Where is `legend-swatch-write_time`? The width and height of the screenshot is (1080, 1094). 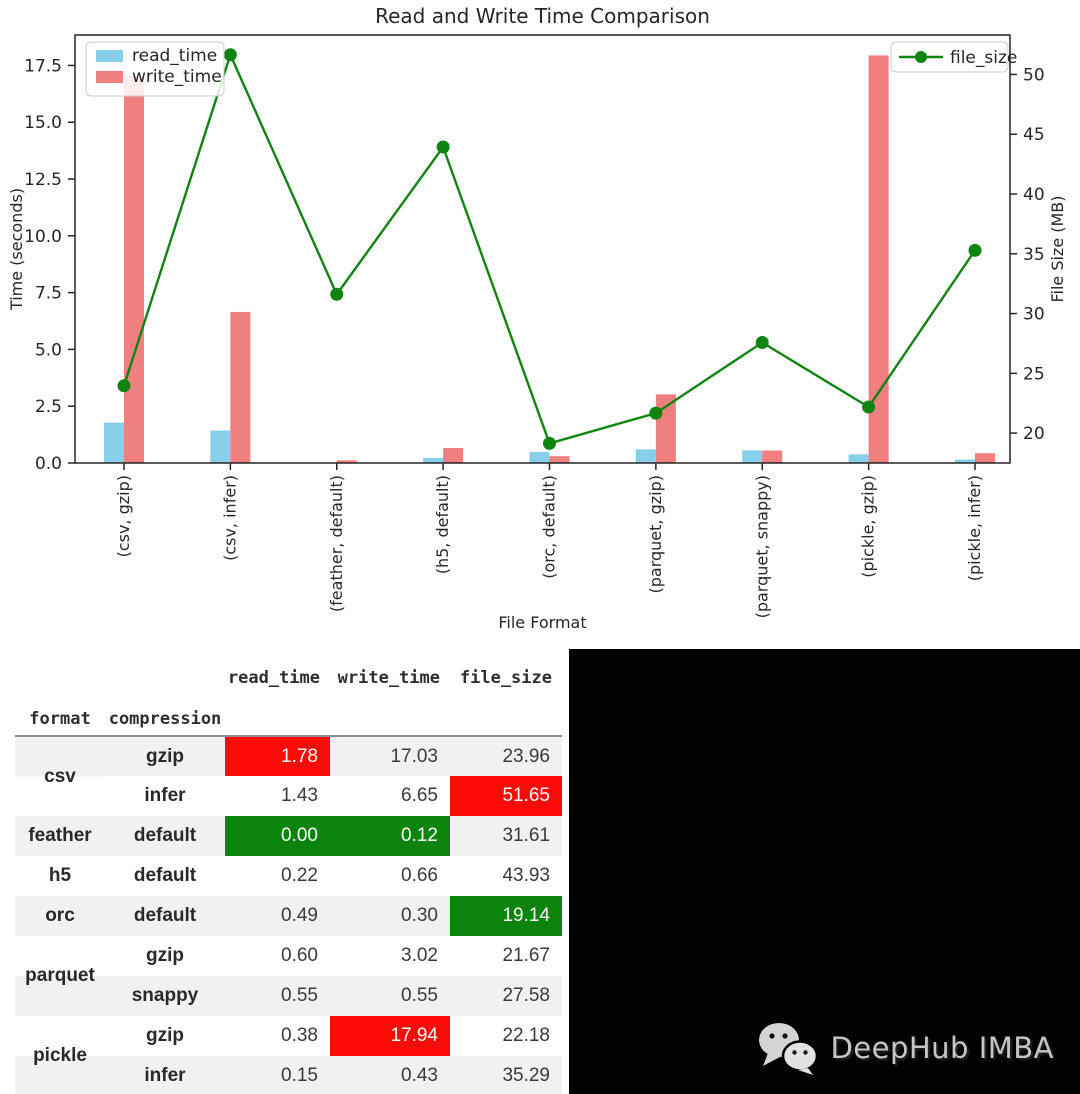
legend-swatch-write_time is located at coordinates (109, 77).